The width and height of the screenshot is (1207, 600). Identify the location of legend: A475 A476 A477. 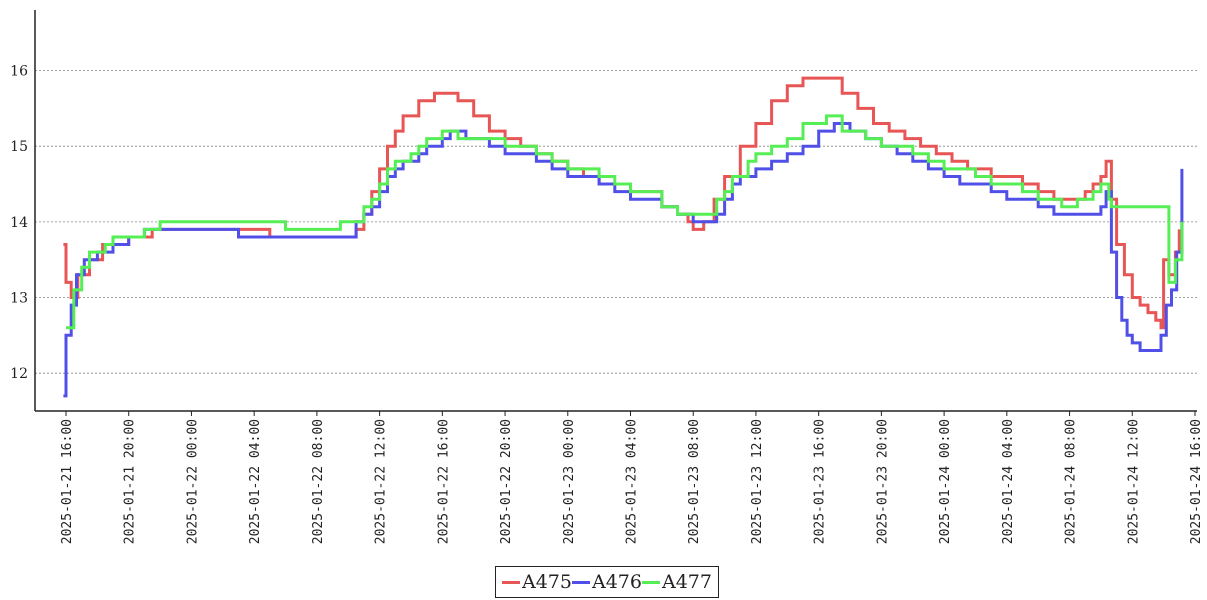
(607, 582).